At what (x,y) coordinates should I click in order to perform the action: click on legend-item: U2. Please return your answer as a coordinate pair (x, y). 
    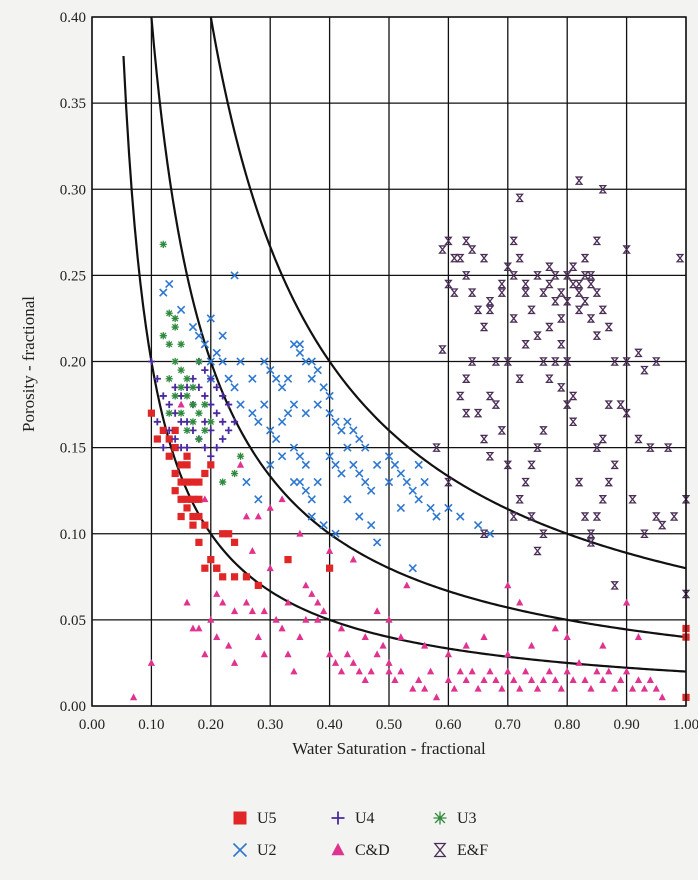
    Looking at the image, I should click on (254, 850).